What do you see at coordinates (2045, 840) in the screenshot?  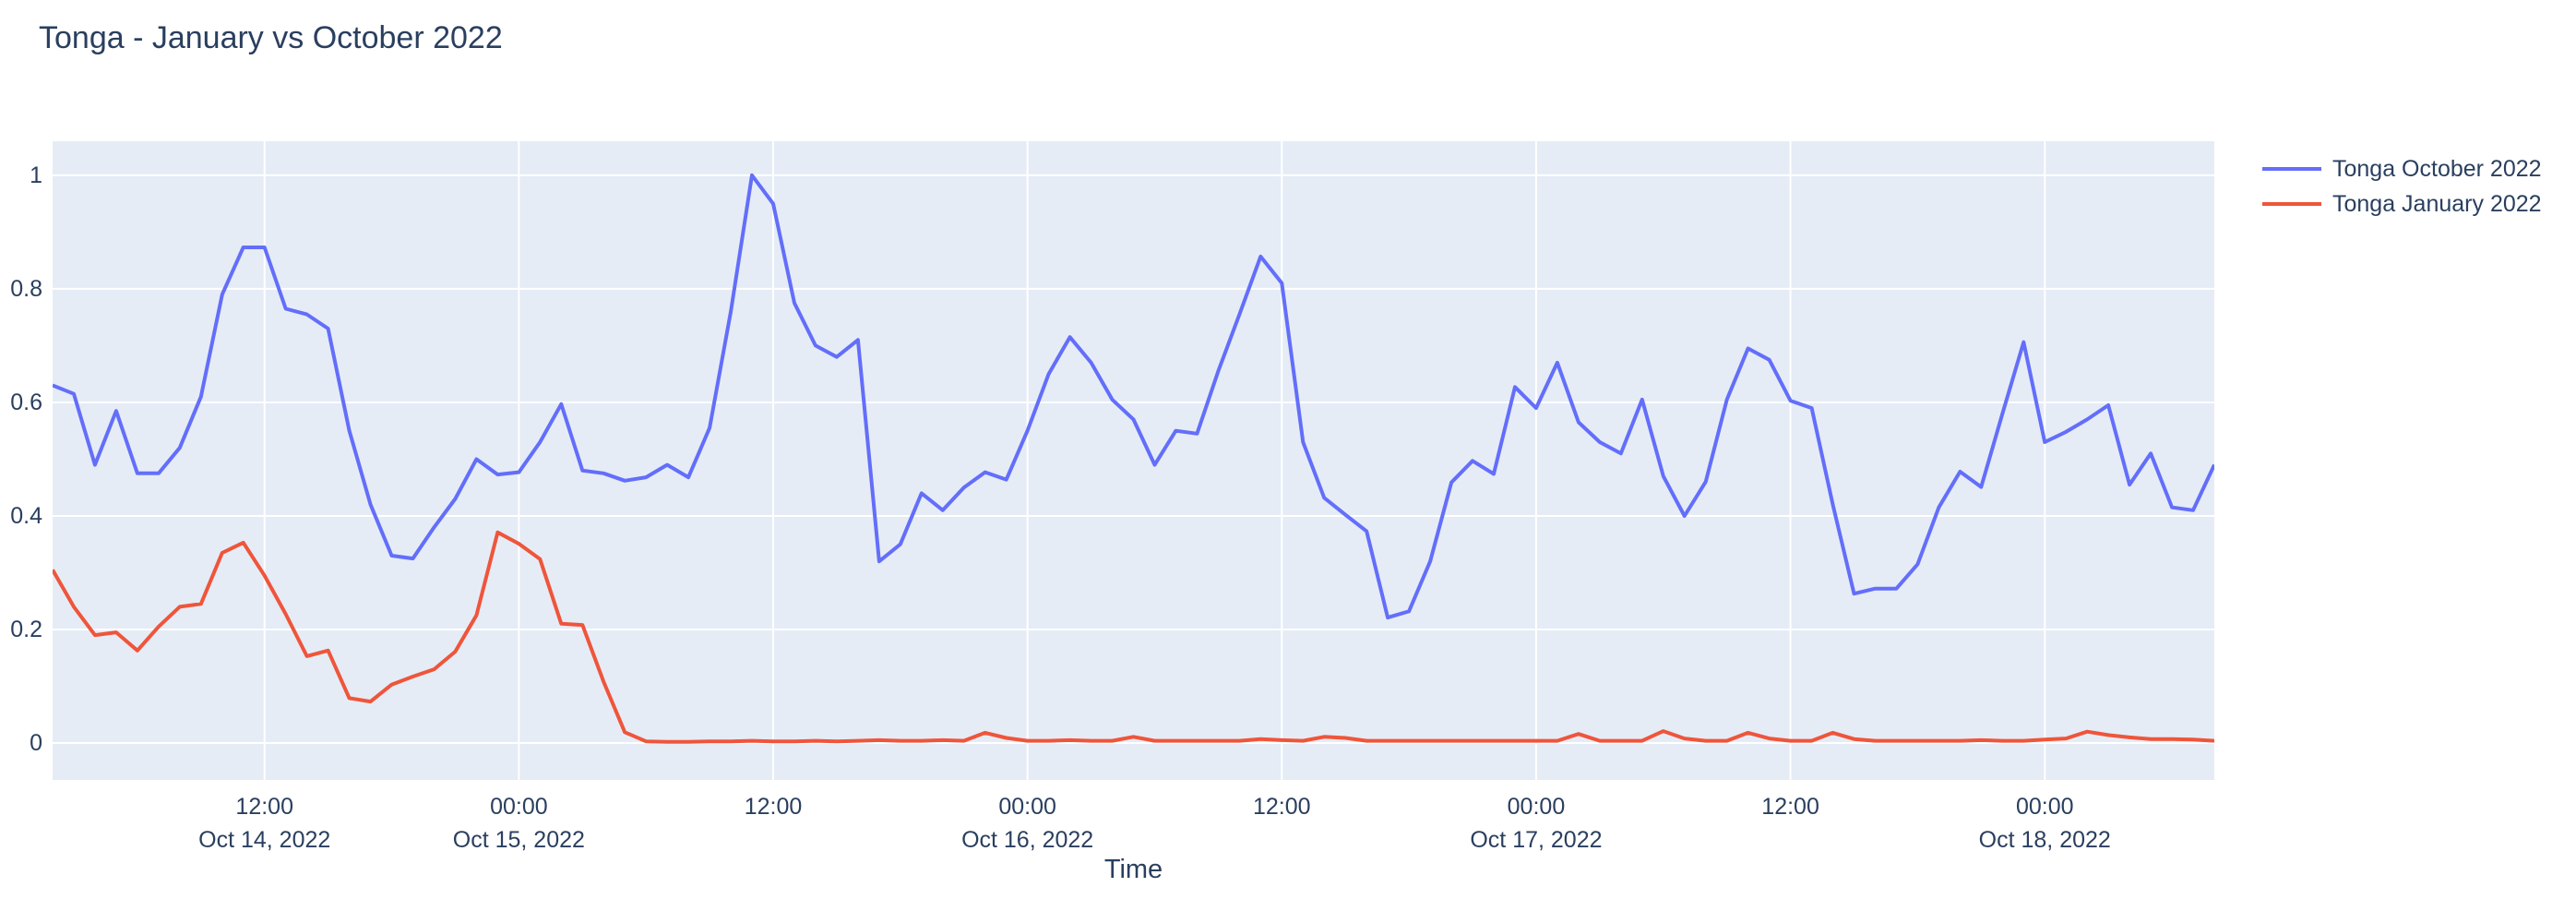 I see `x-tick-date: Oct 18, 2022` at bounding box center [2045, 840].